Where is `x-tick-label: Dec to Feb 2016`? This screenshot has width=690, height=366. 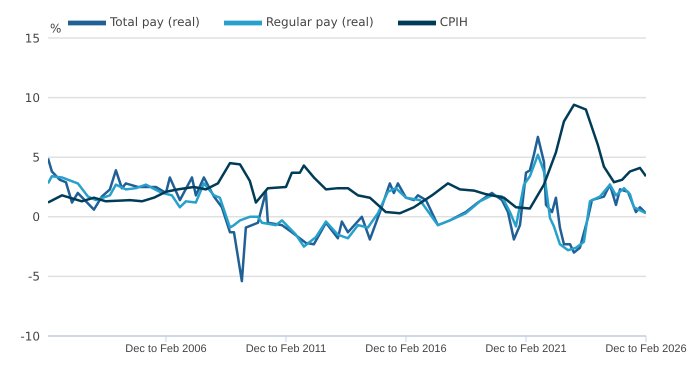
x-tick-label: Dec to Feb 2016 is located at coordinates (406, 348).